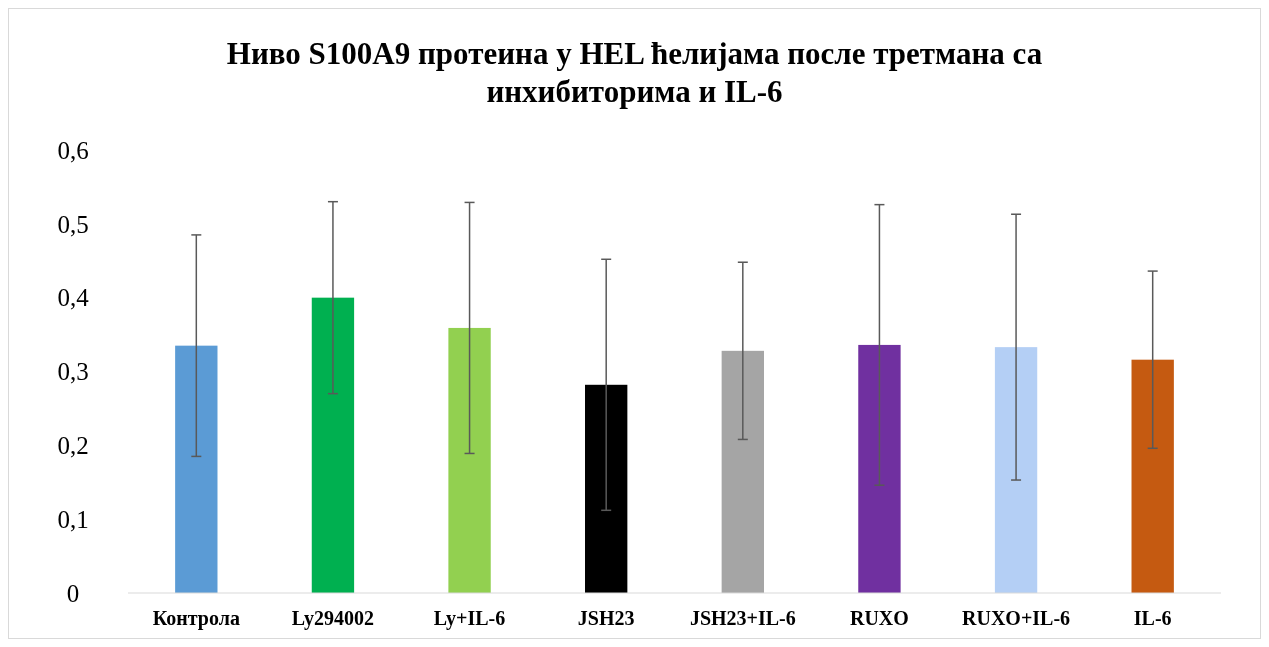 This screenshot has width=1269, height=647. Describe the element at coordinates (742, 618) in the screenshot. I see `x-tick-label: JSH23+IL-6` at that location.